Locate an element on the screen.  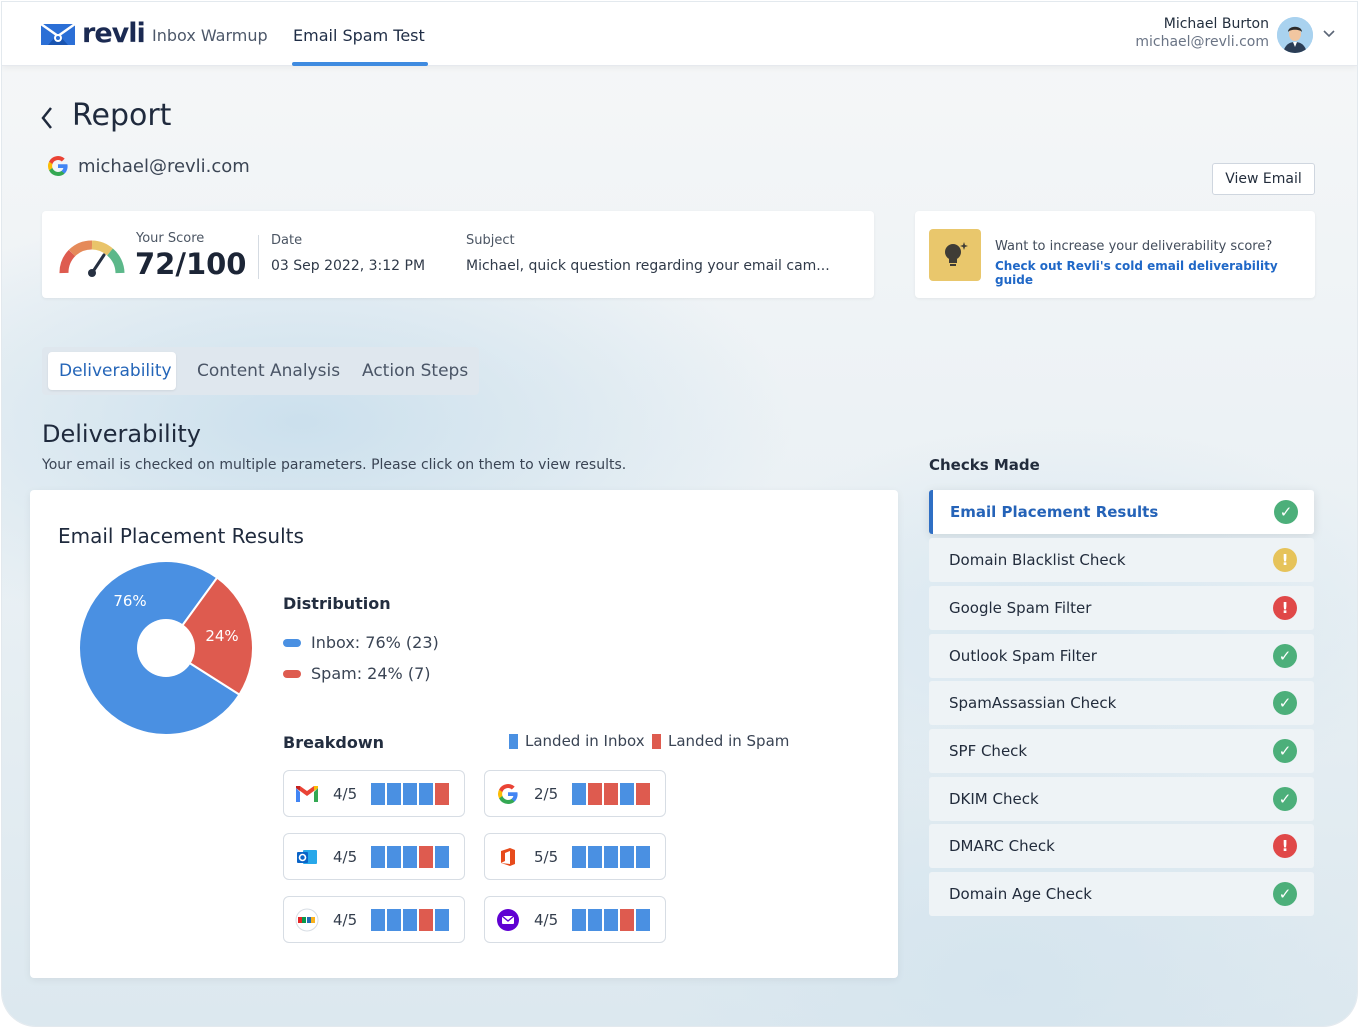
revli-logo: revli is located at coordinates (93, 33).